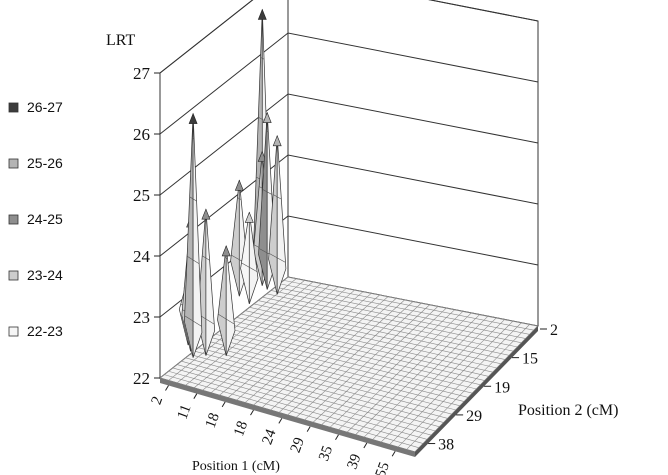  I want to click on x-axis-tick-label: 11, so click(185, 412).